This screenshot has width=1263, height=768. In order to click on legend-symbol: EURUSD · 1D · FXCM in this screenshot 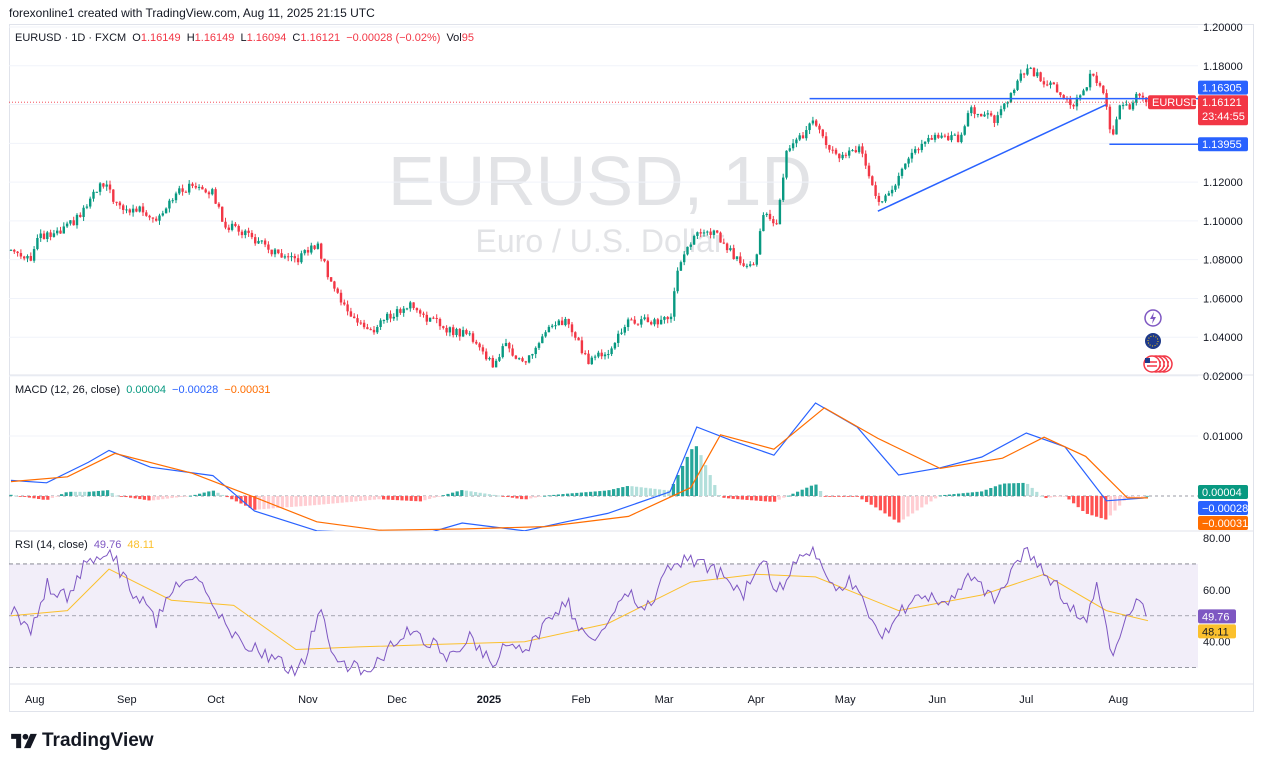, I will do `click(71, 38)`.